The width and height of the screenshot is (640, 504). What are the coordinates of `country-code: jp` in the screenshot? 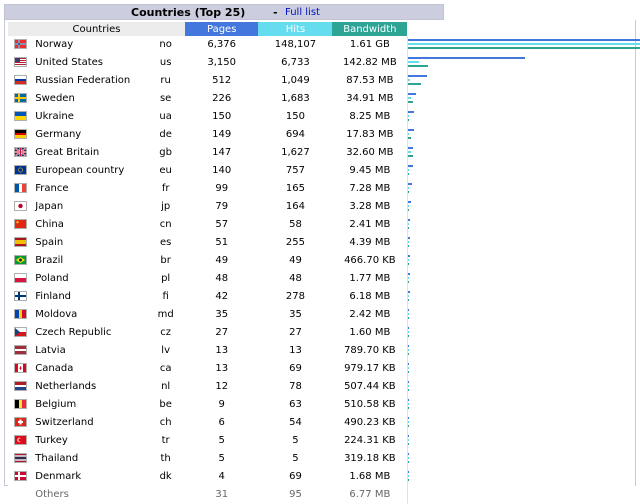 It's located at (165, 207).